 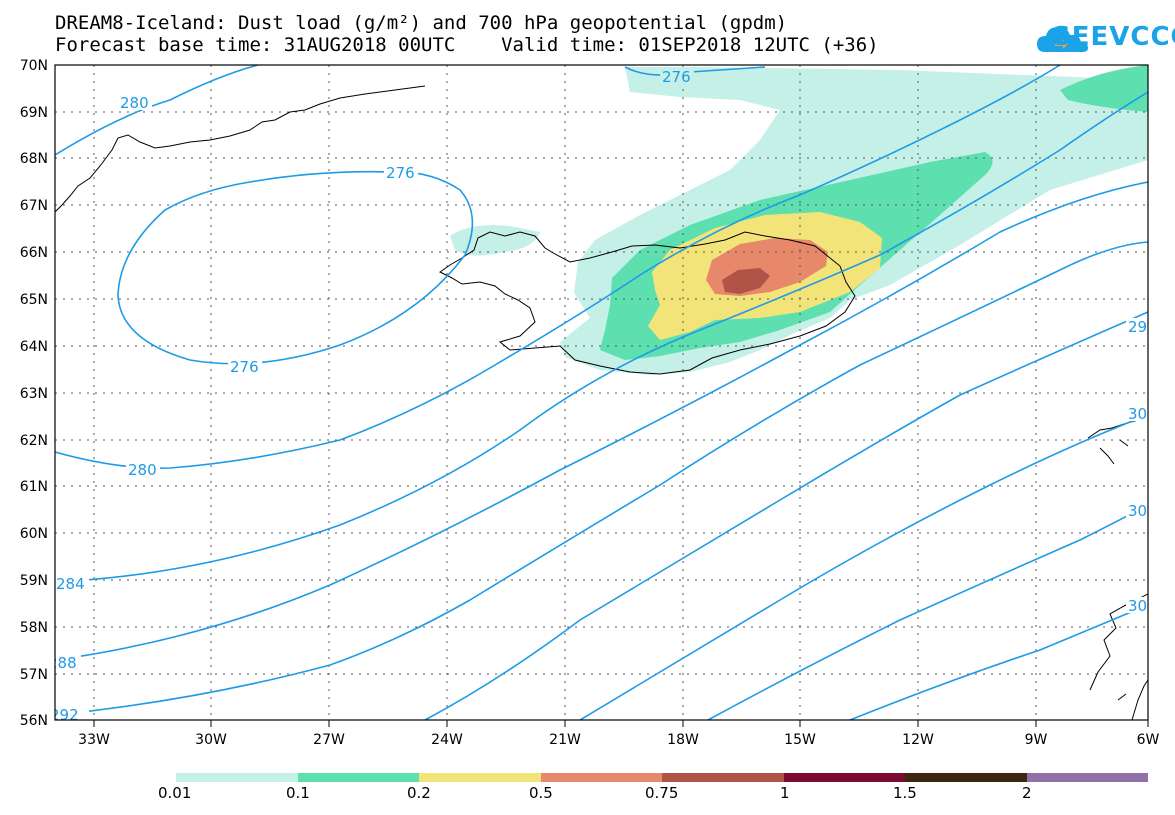 I want to click on logo-text: SEEVCCC, so click(x=1113, y=37).